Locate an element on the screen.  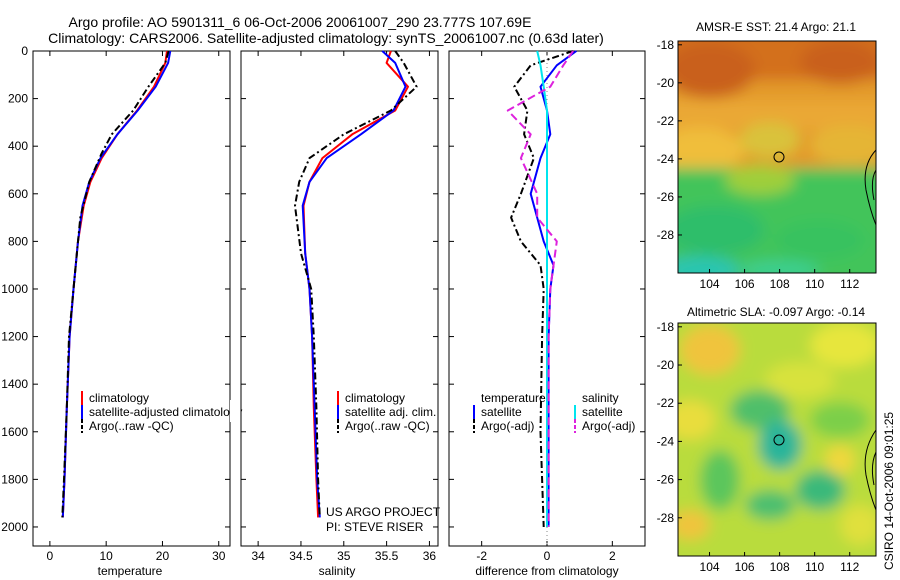
temperature-axis-label: temperature is located at coordinates (130, 571).